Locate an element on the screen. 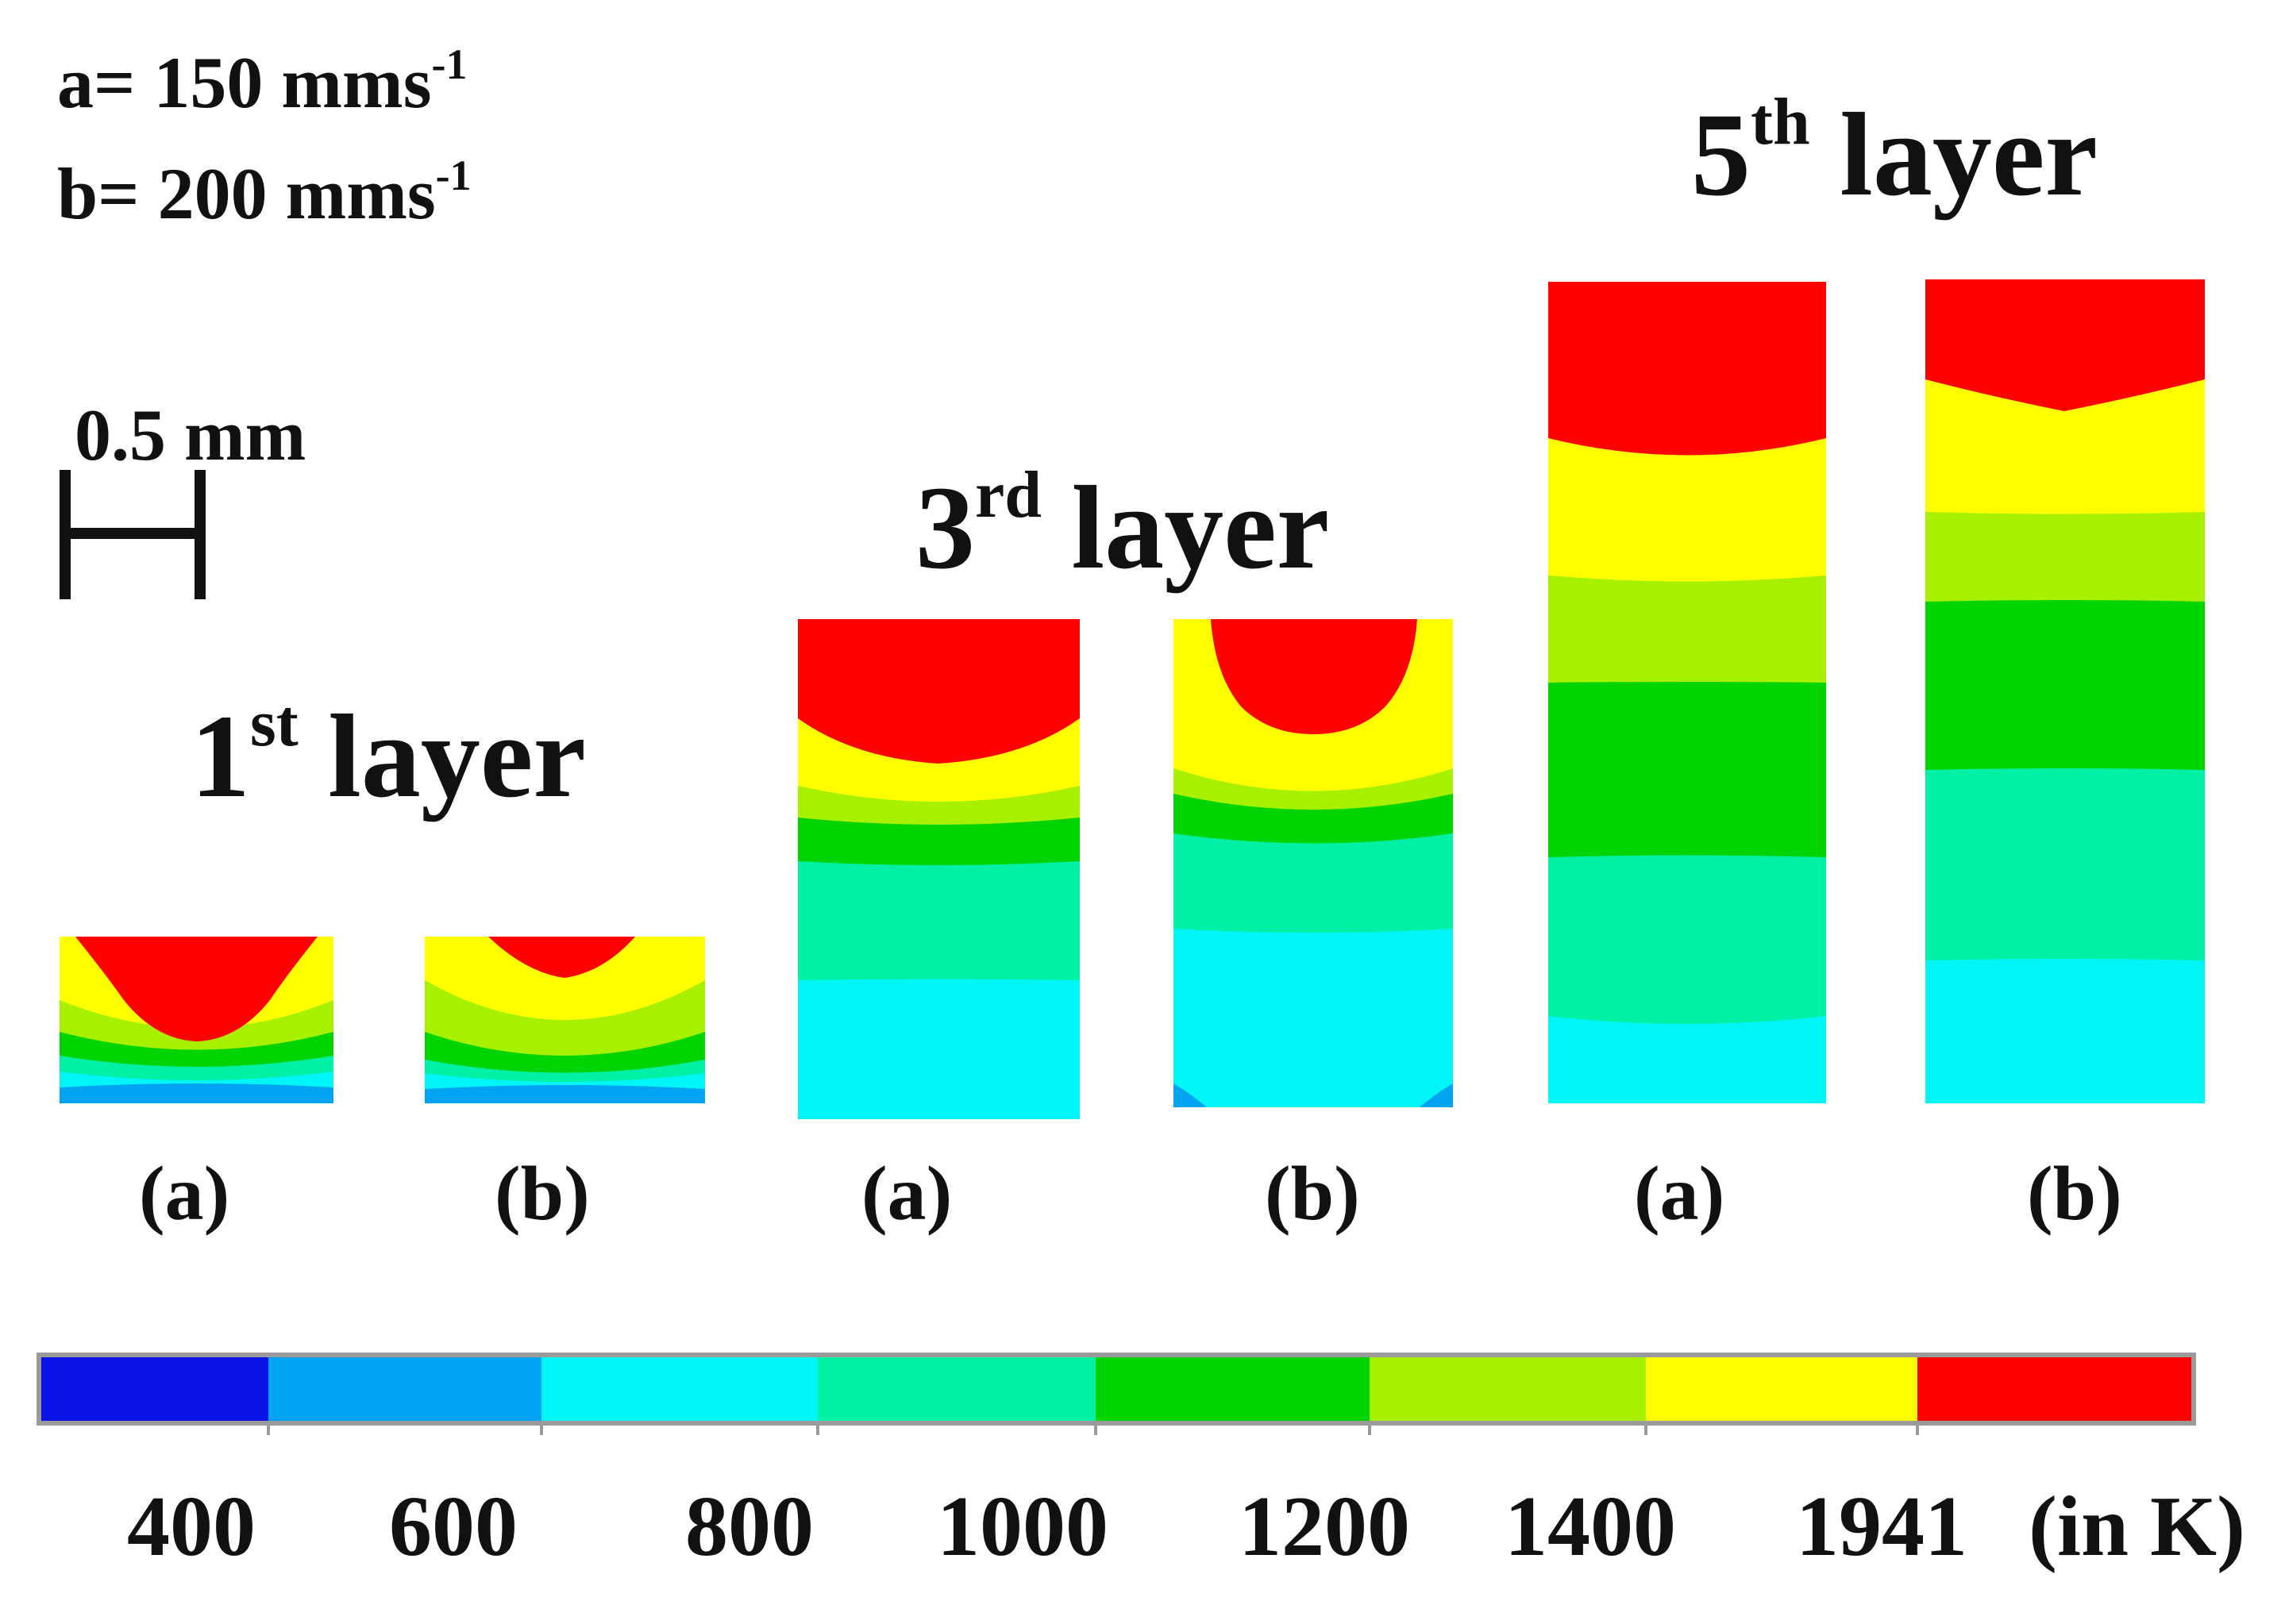 This screenshot has width=2285, height=1624. band-yellow is located at coordinates (565, 978).